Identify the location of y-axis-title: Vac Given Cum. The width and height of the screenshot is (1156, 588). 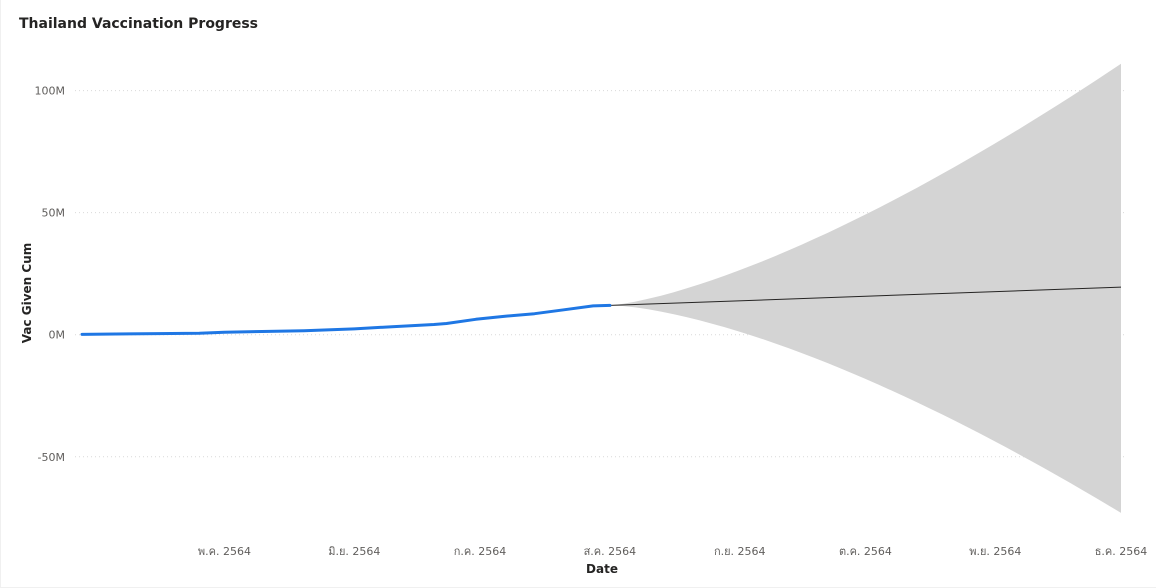
(27, 293).